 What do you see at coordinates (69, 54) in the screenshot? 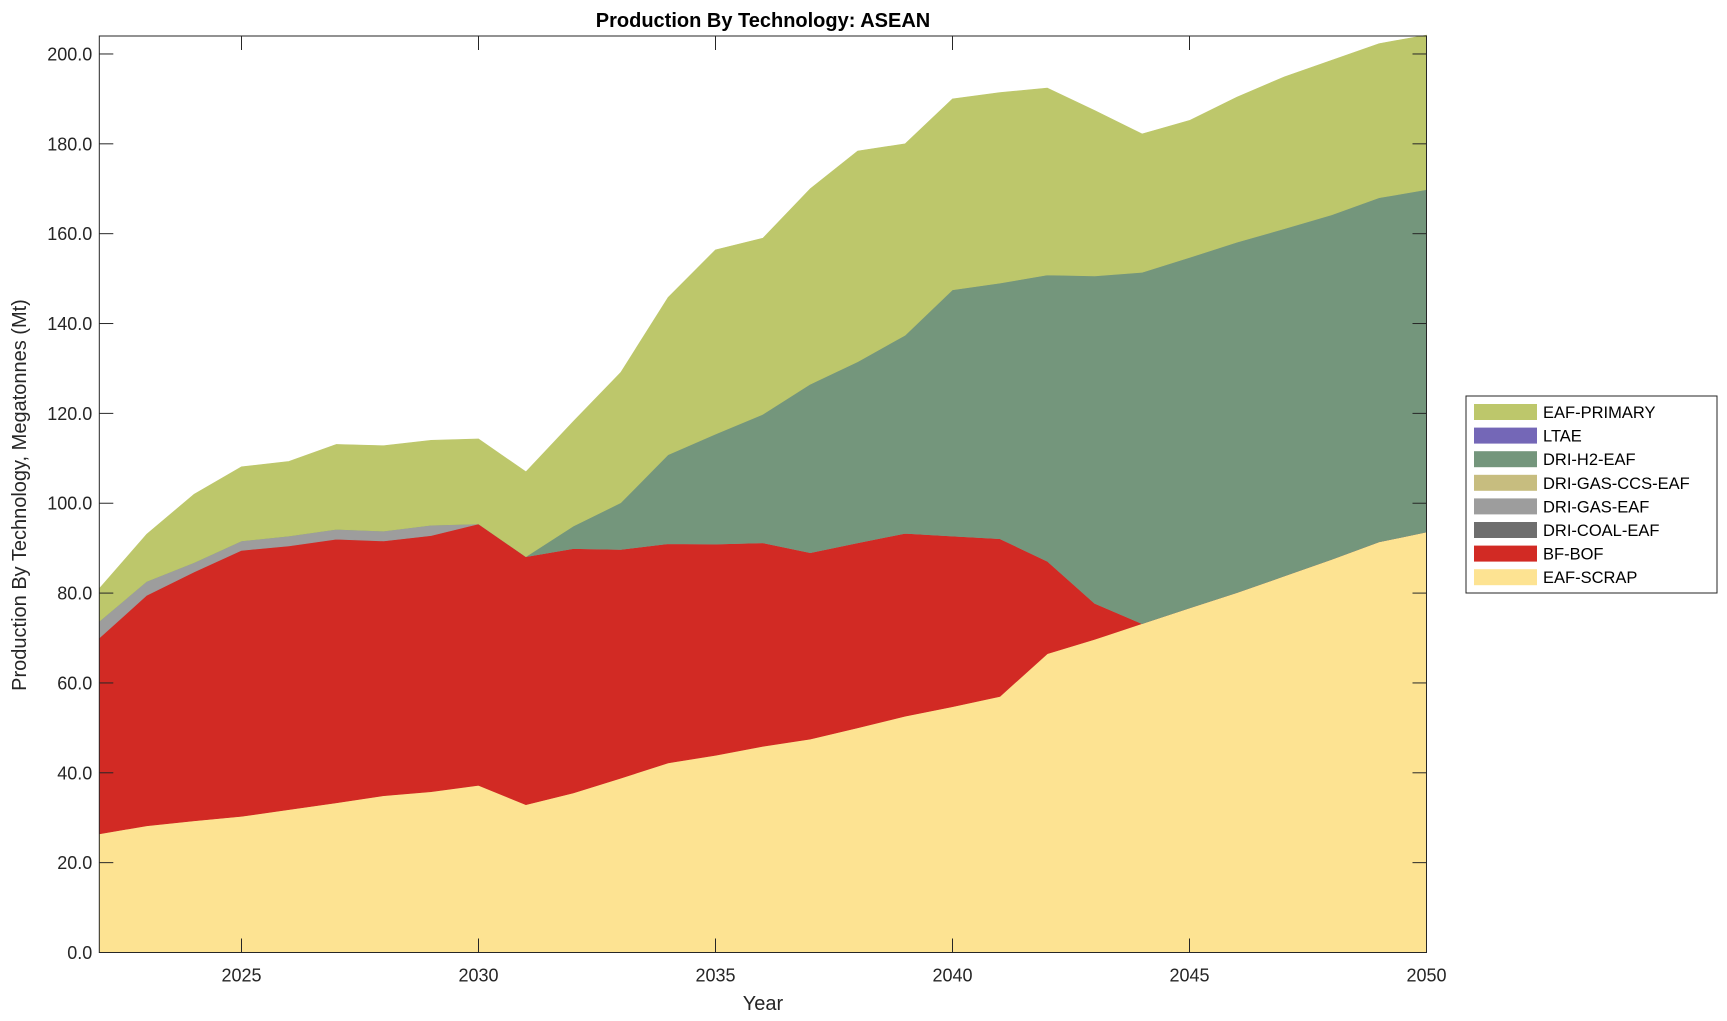
I see `y-tick-label: 200.0` at bounding box center [69, 54].